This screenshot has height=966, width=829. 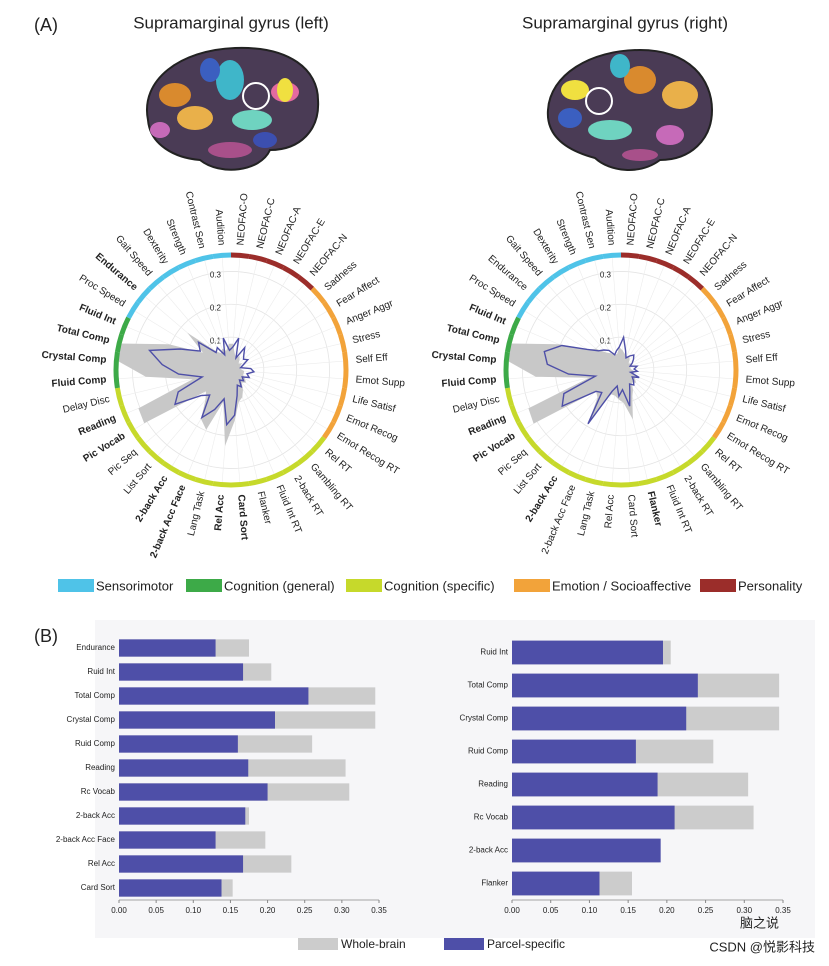 What do you see at coordinates (526, 944) in the screenshot?
I see `legend-label: Parcel-specific` at bounding box center [526, 944].